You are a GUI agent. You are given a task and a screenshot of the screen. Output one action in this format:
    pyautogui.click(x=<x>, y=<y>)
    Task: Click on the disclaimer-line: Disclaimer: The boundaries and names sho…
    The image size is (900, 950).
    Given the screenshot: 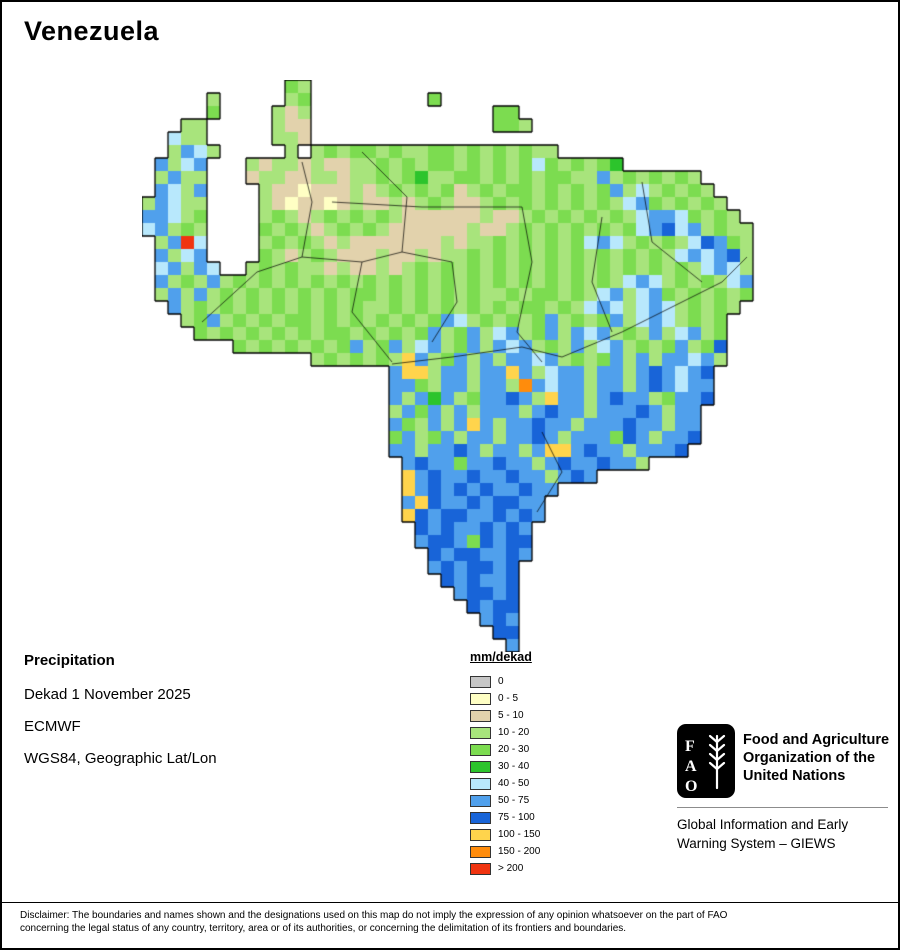 What is the action you would take?
    pyautogui.click(x=374, y=915)
    